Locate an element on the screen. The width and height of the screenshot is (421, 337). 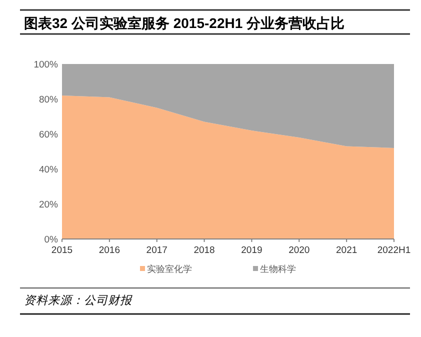
y-tick-label: 60% is located at coordinates (48, 135).